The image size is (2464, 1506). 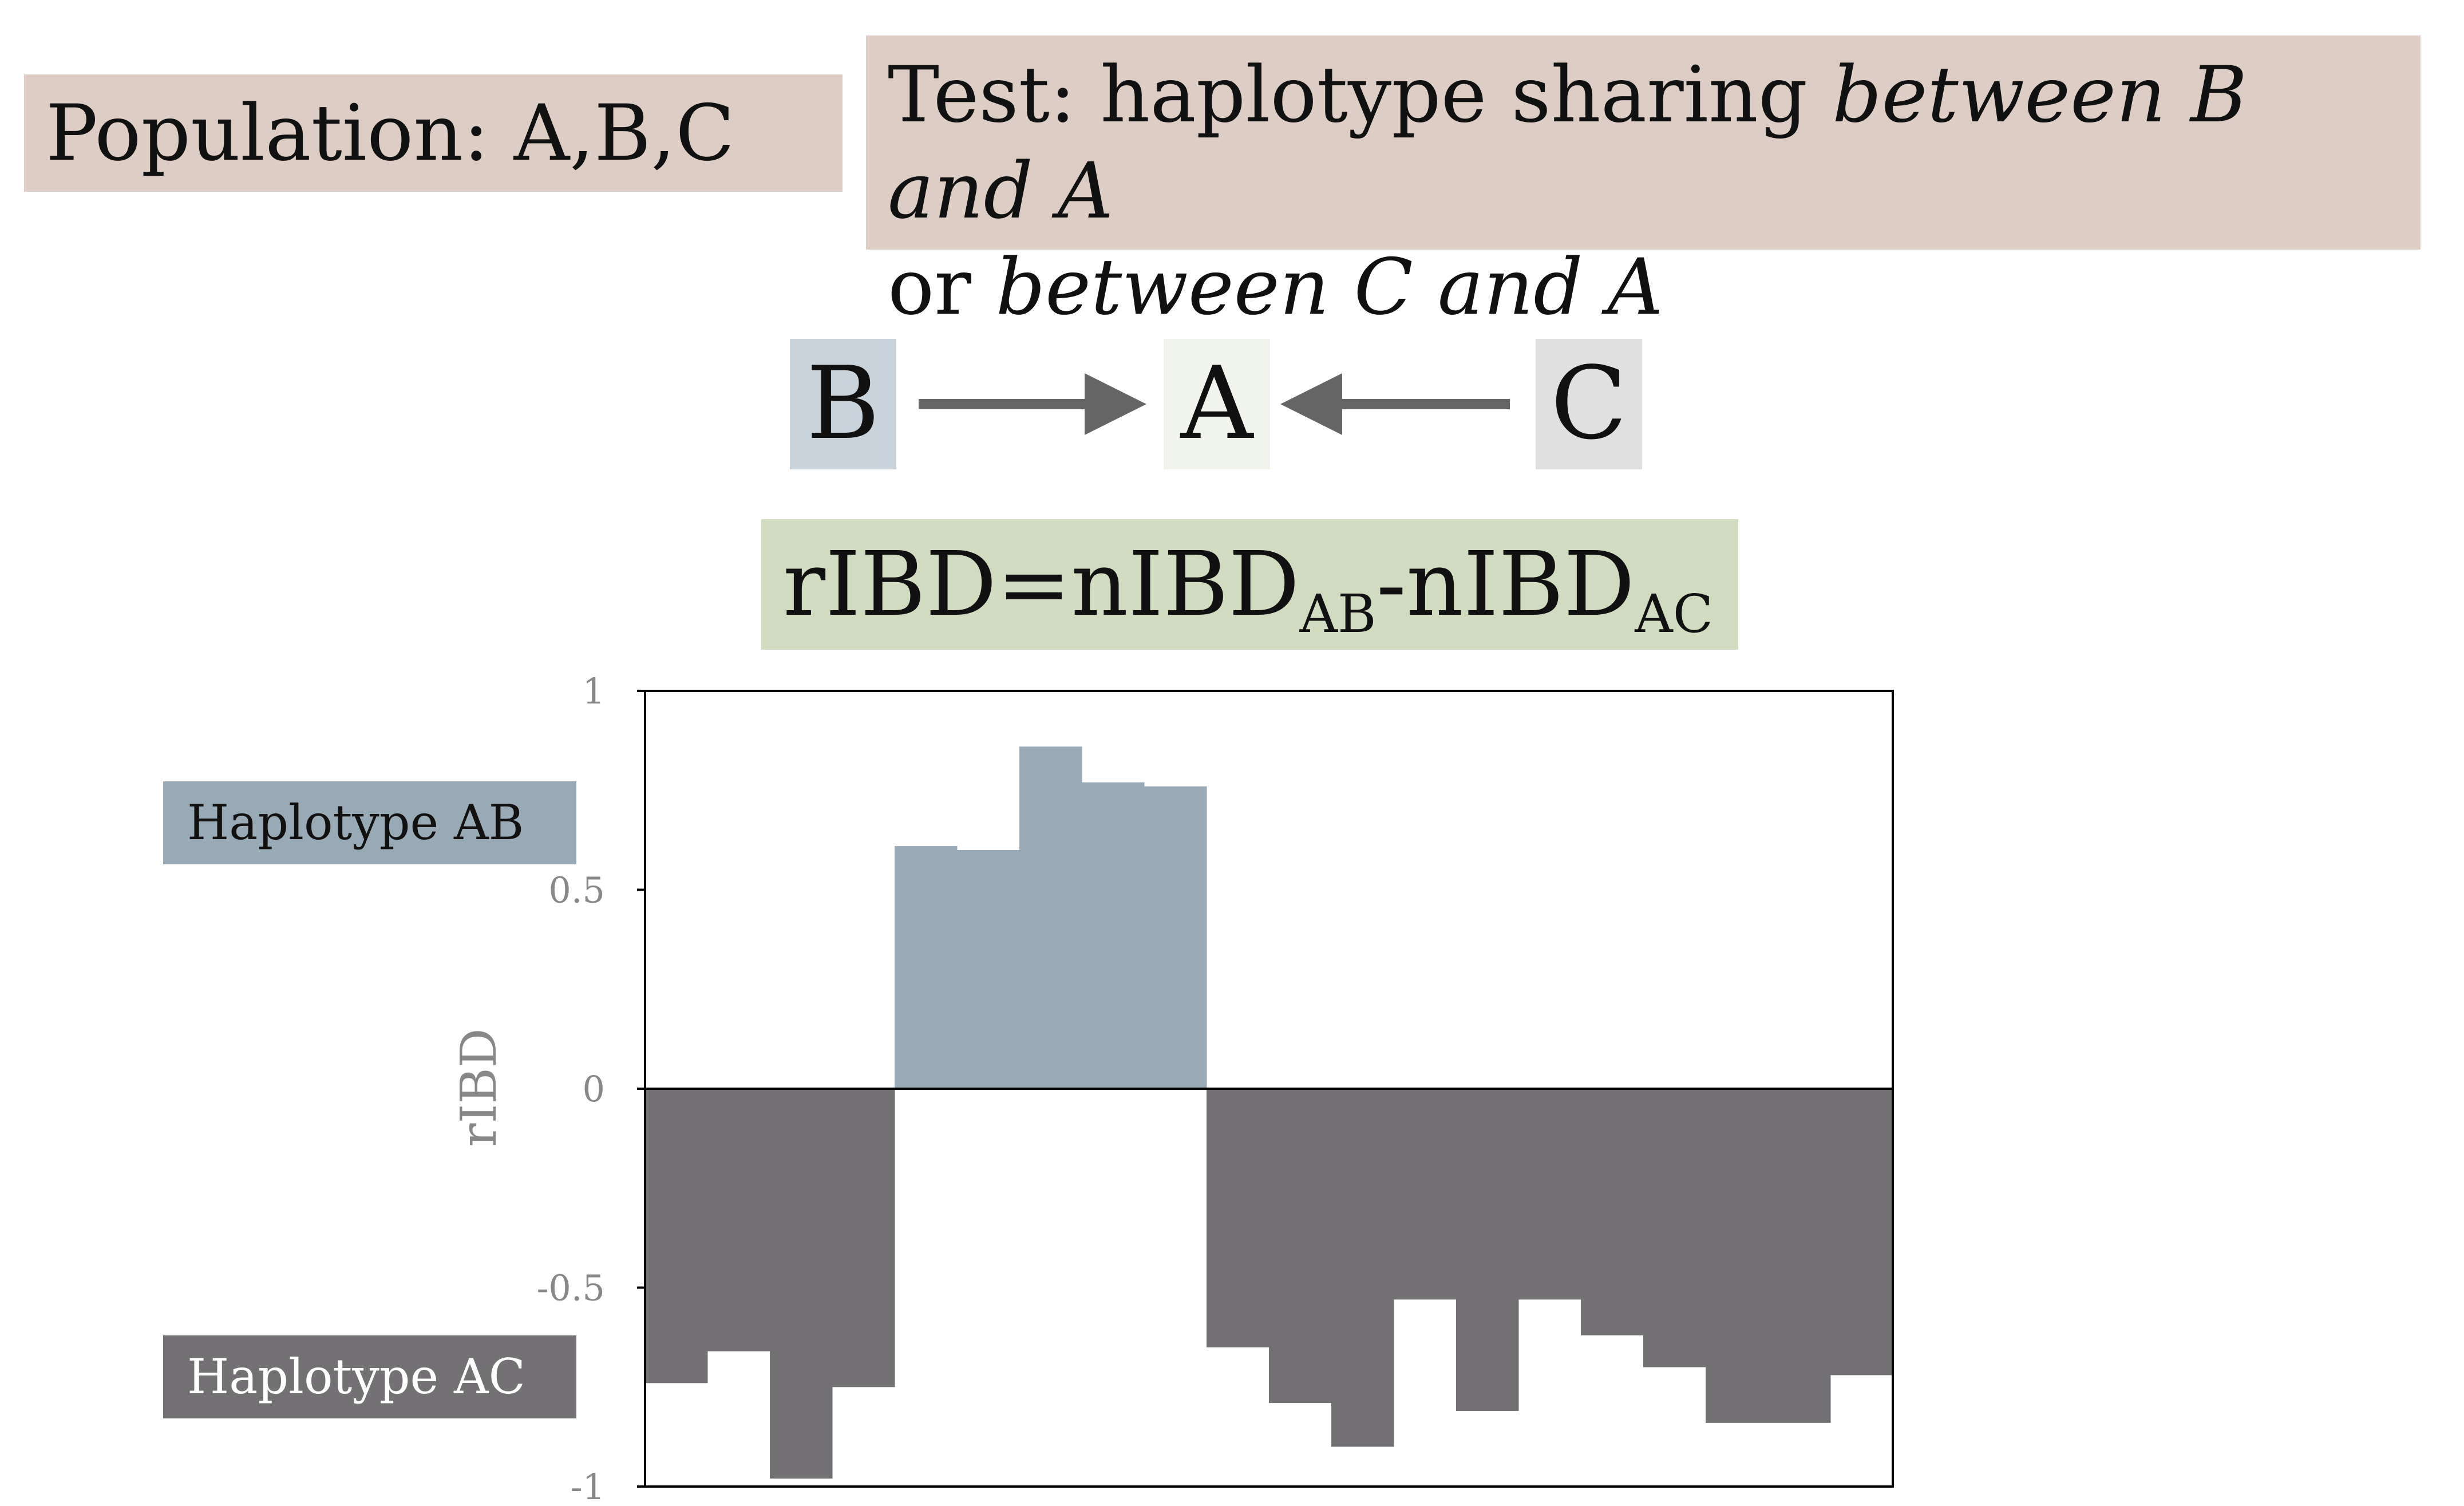 I want to click on formula-sub-ab: AB, so click(x=1338, y=614).